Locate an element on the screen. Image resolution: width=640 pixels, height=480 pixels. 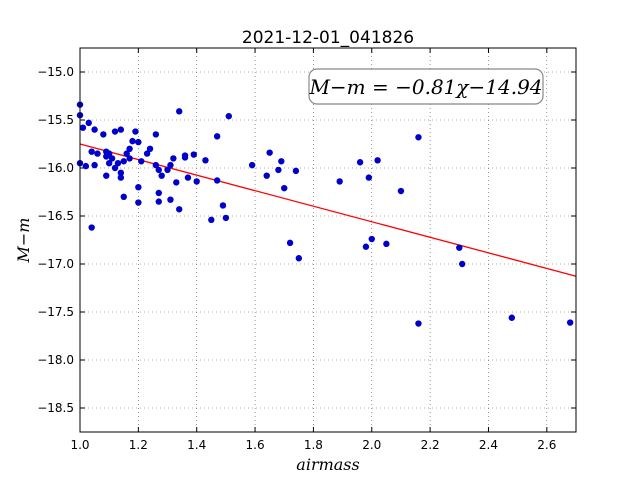
x-axis-label: airmass is located at coordinates (327, 464).